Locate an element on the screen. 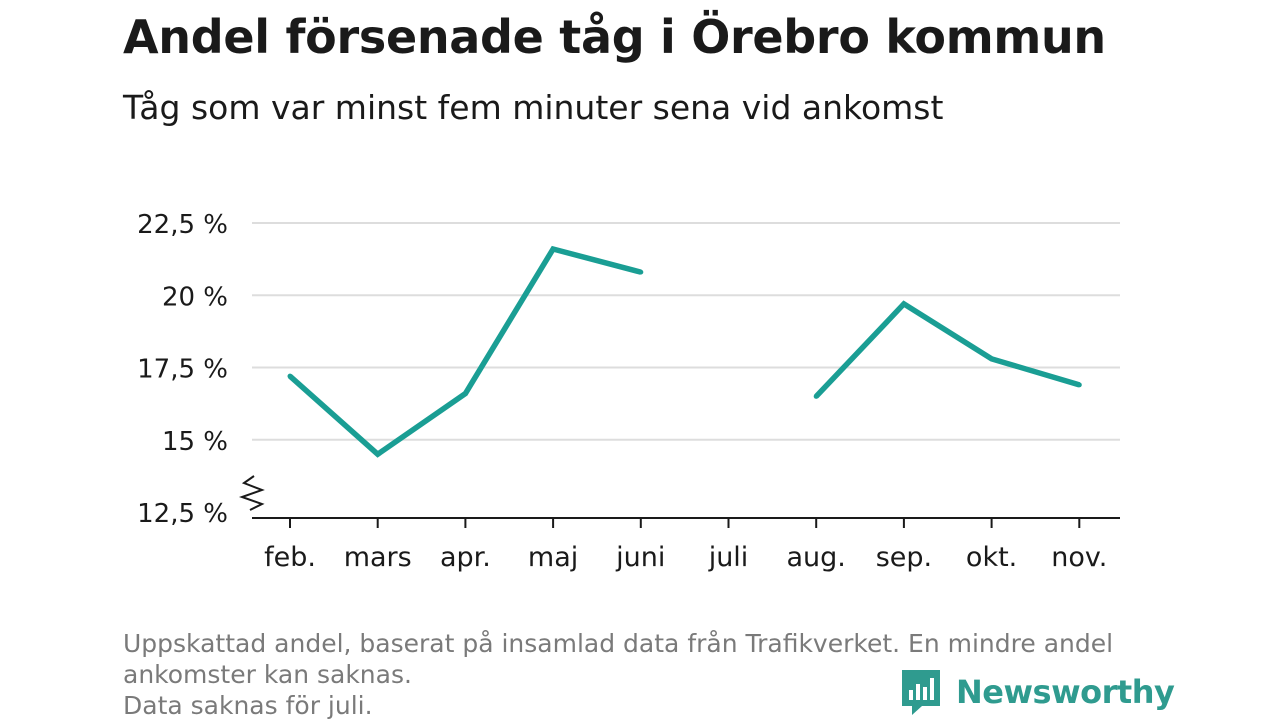 The height and width of the screenshot is (721, 1280). brand: Newsworthy is located at coordinates (1037, 692).